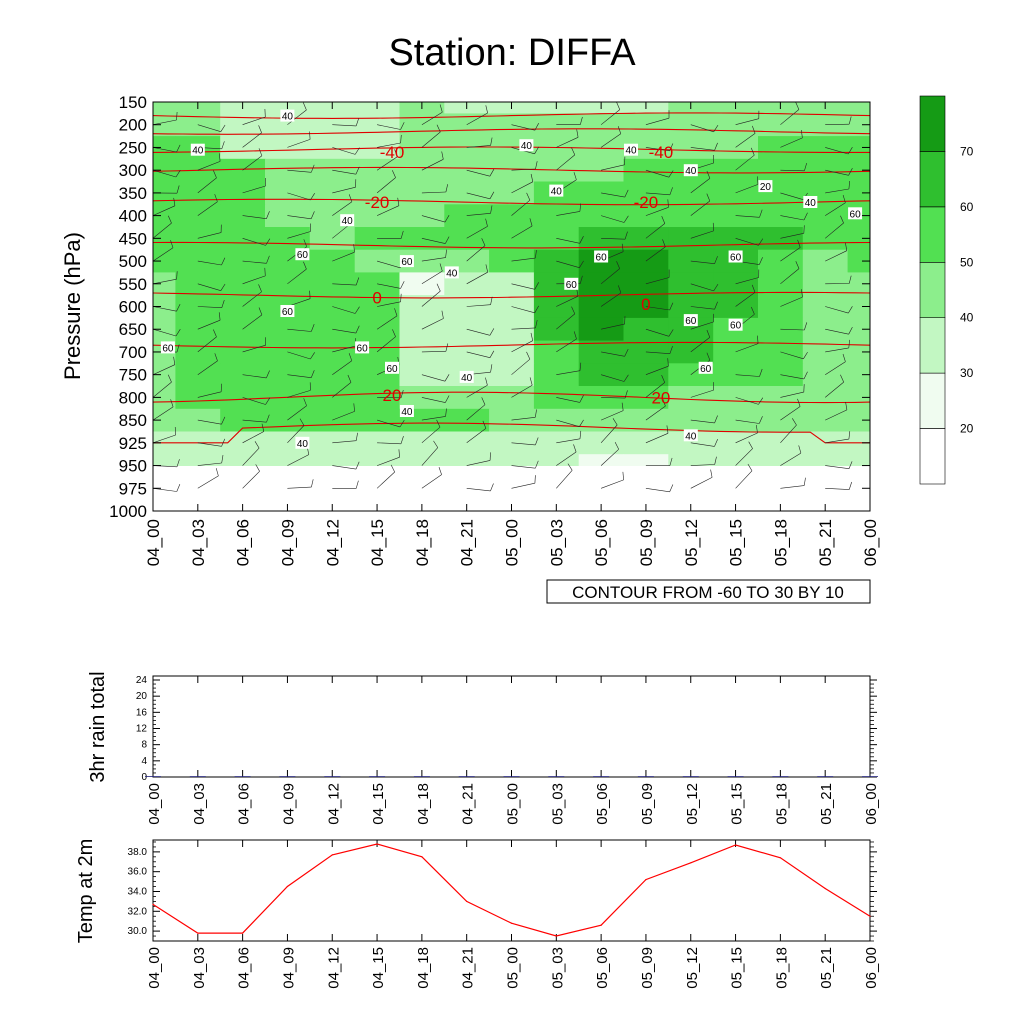 Image resolution: width=1024 pixels, height=1029 pixels. What do you see at coordinates (376, 297) in the screenshot?
I see `isotherm-label: 0` at bounding box center [376, 297].